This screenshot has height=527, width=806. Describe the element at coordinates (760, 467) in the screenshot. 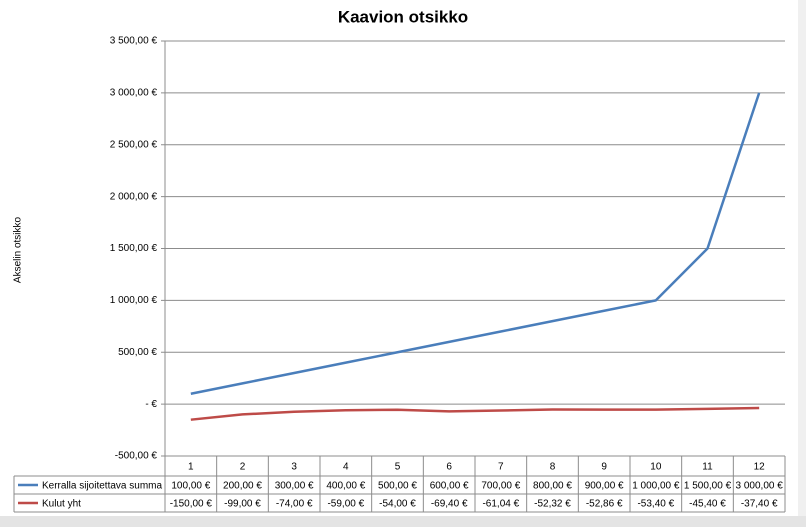

I see `x-tick-label: 12` at that location.